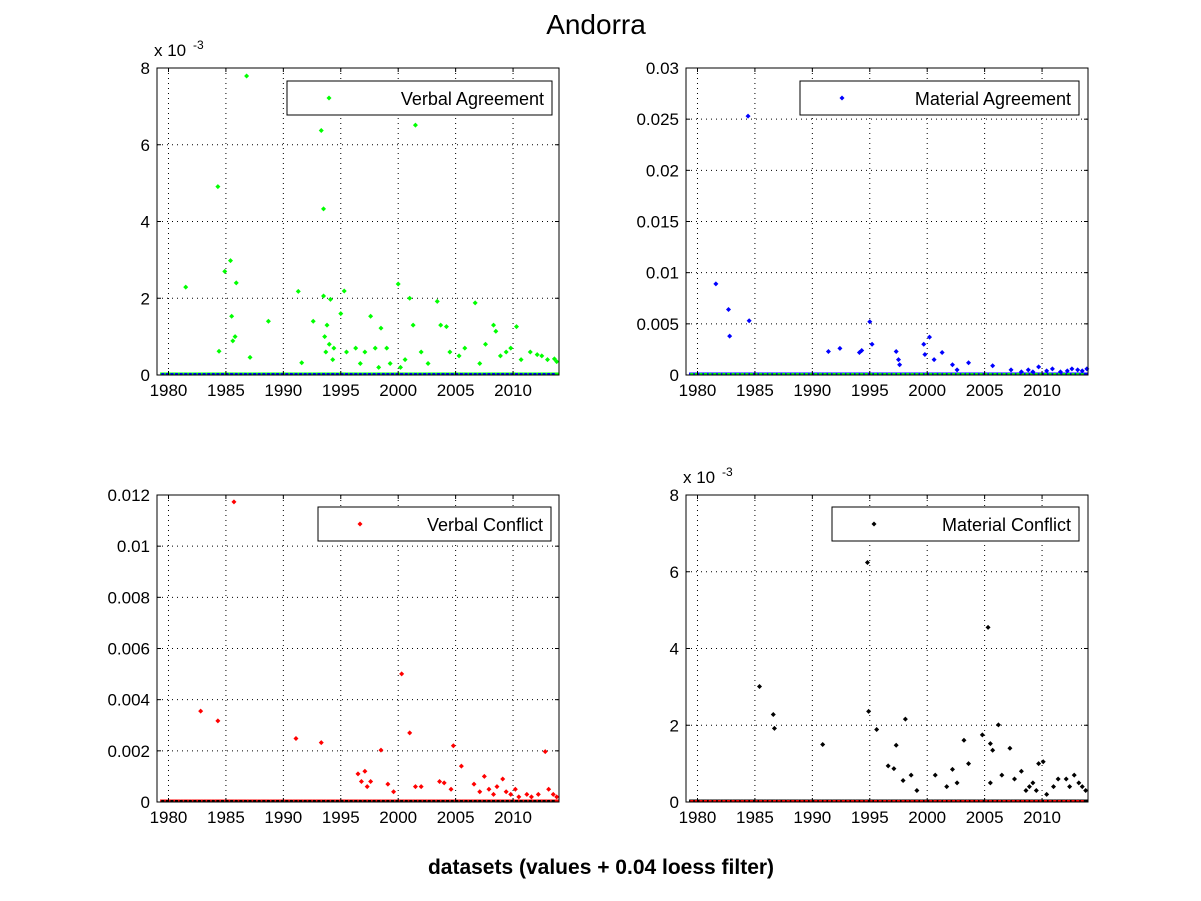 This screenshot has width=1201, height=901. Describe the element at coordinates (727, 472) in the screenshot. I see `y-exponent-power: -3` at that location.